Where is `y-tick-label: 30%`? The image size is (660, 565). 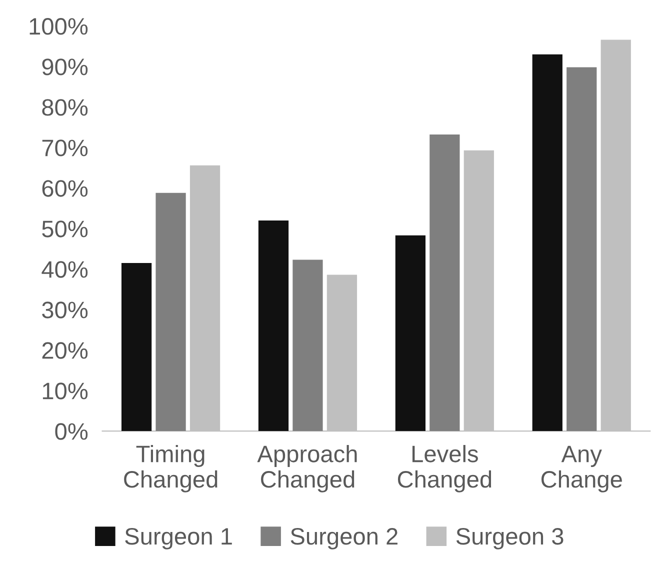 y-tick-label: 30% is located at coordinates (65, 310).